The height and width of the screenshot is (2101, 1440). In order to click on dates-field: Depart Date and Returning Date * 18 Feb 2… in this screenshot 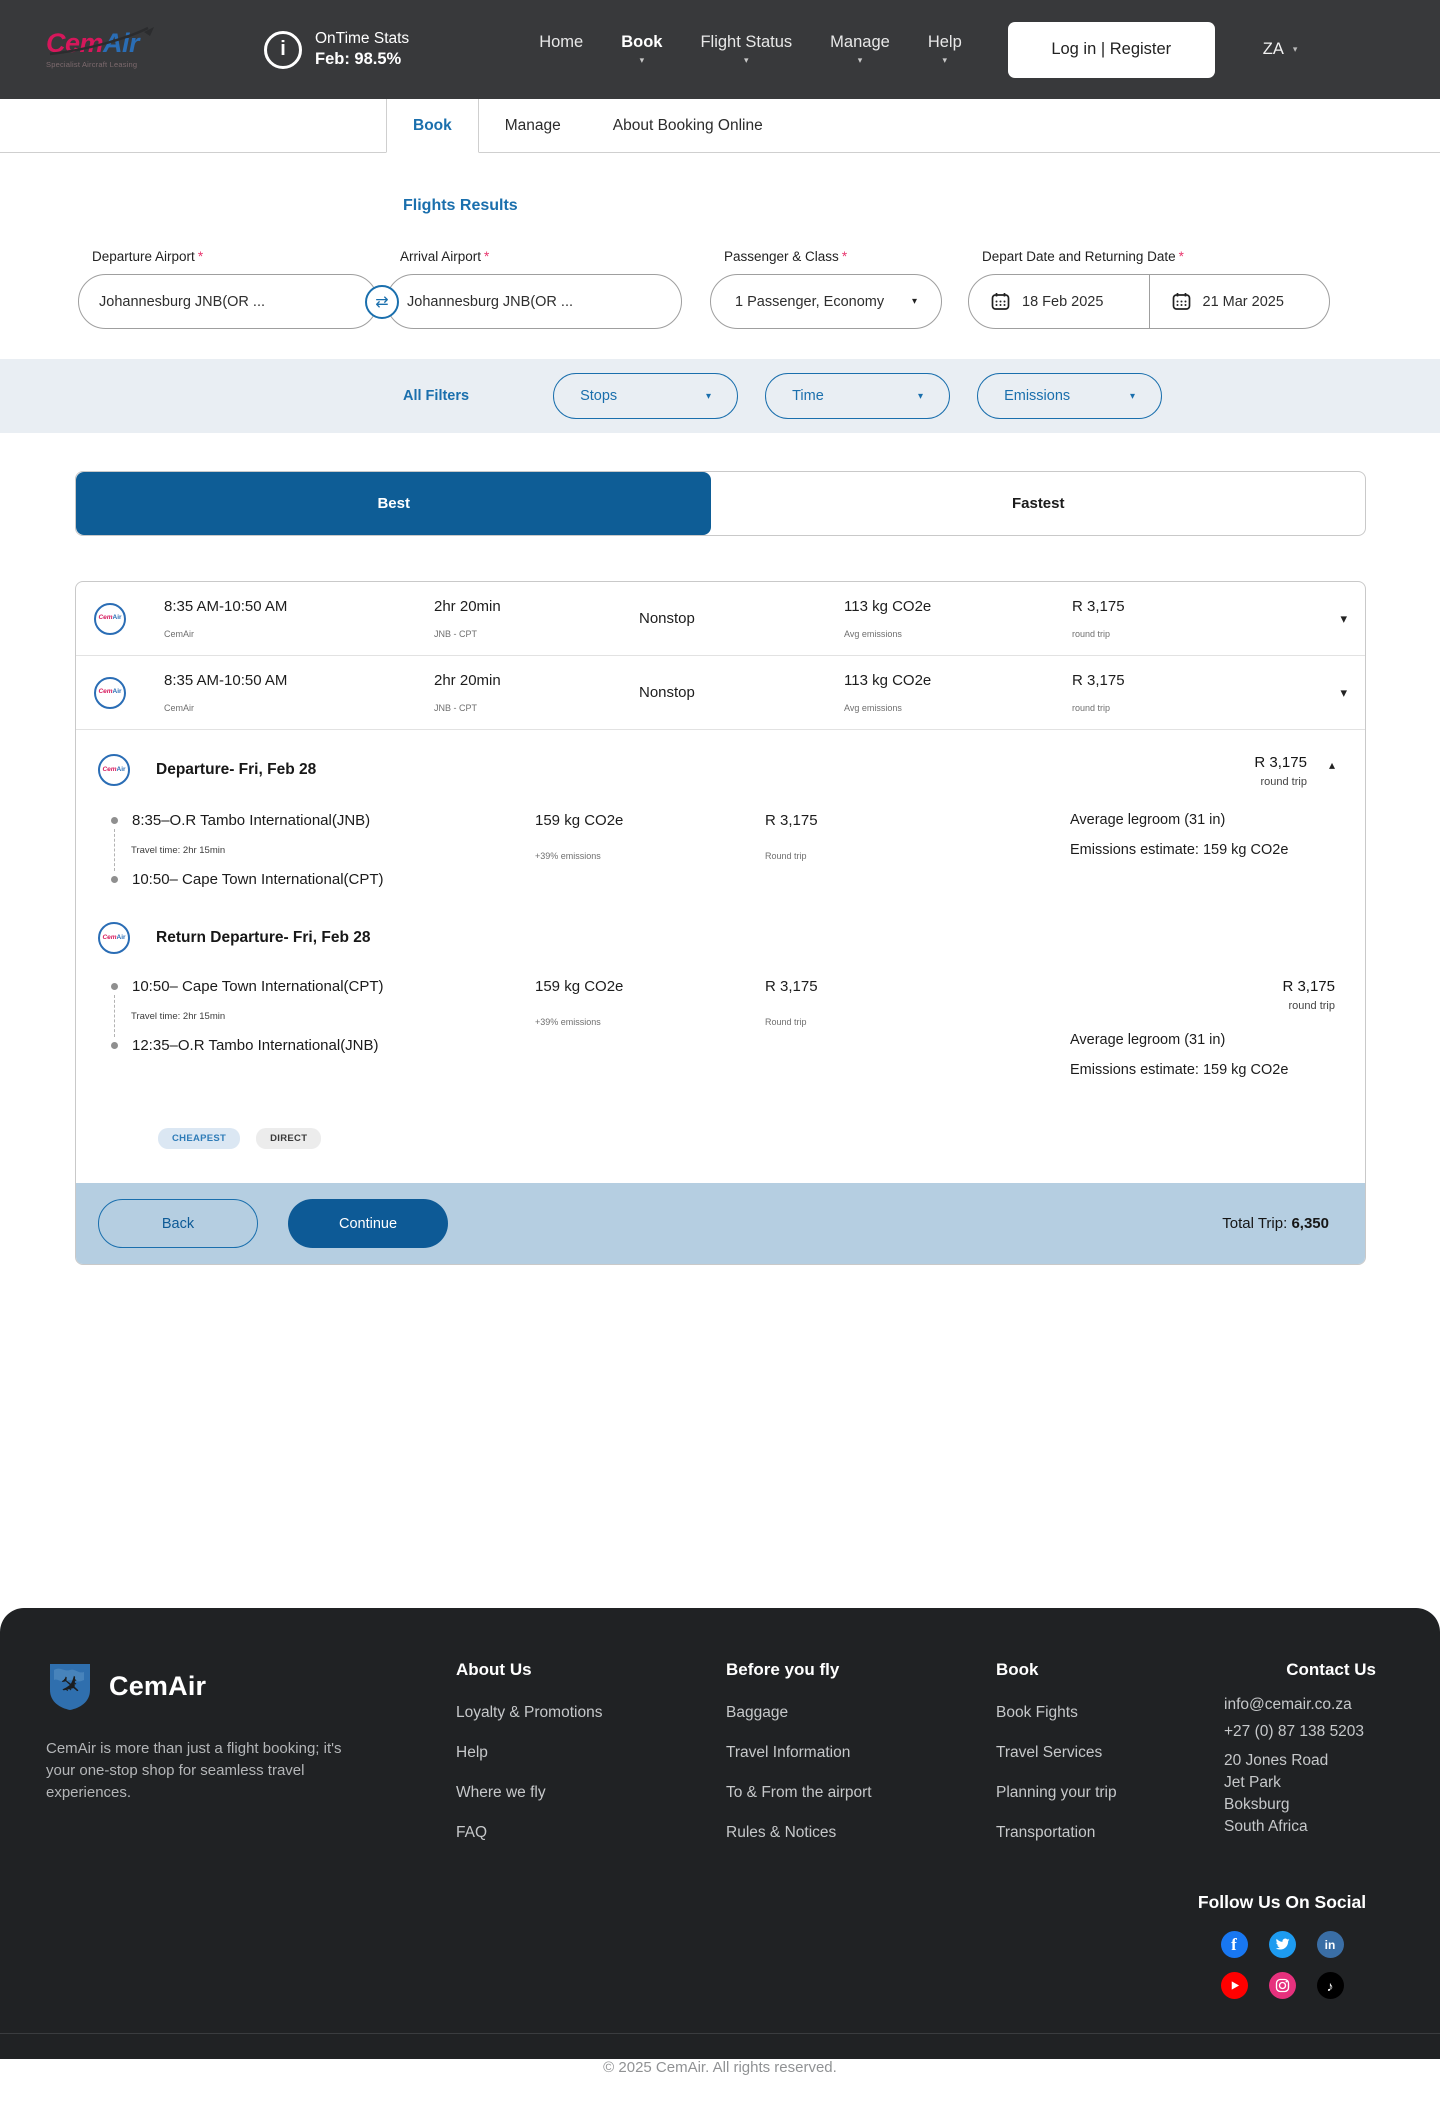, I will do `click(1149, 289)`.